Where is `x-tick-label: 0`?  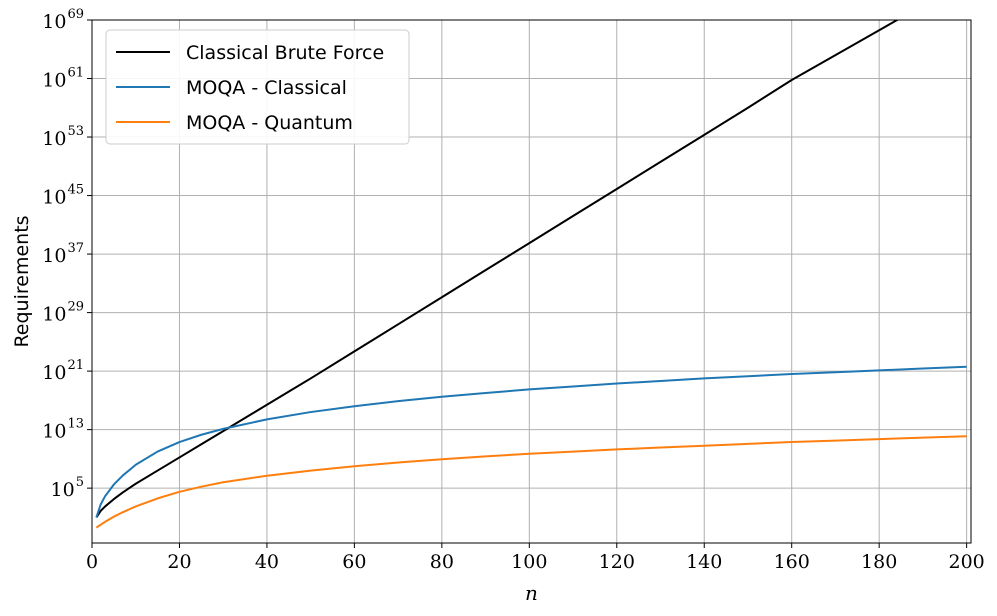
x-tick-label: 0 is located at coordinates (92, 562).